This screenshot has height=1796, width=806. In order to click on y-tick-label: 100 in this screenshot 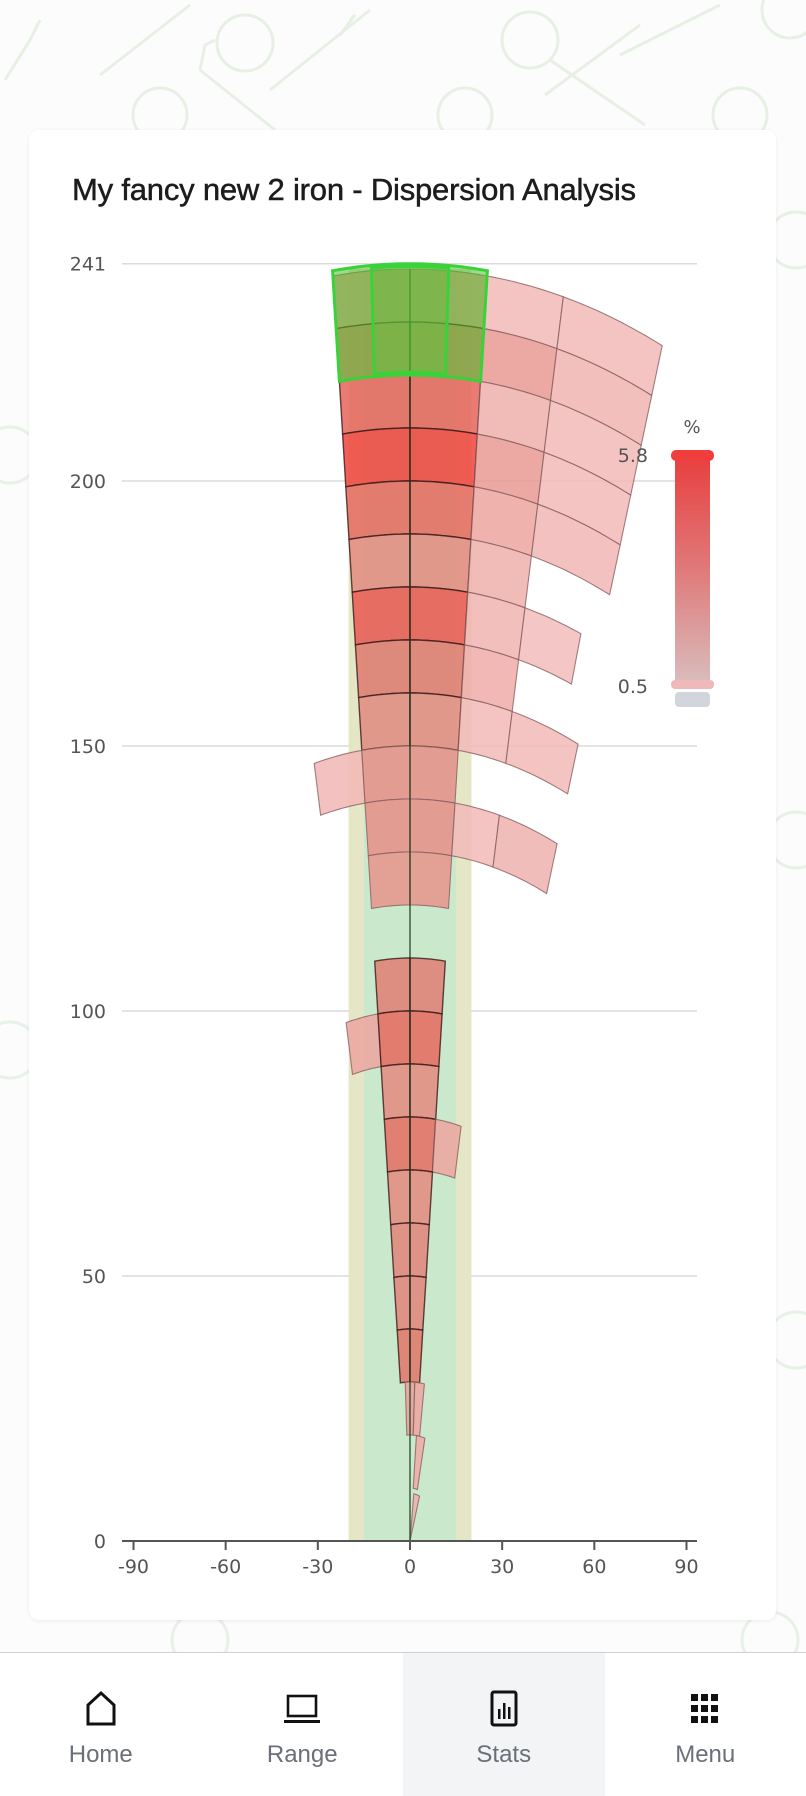, I will do `click(88, 1012)`.